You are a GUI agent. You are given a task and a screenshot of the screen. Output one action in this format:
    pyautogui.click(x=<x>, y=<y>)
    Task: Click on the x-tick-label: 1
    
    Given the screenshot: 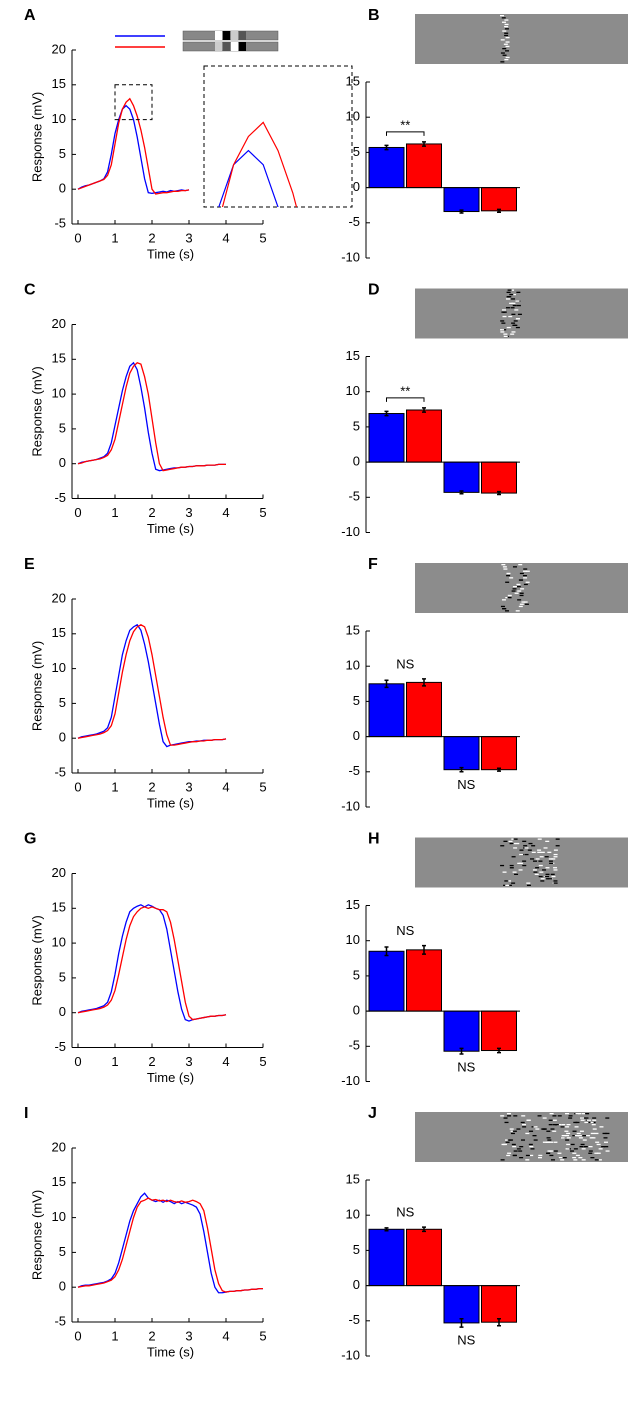 What is the action you would take?
    pyautogui.click(x=114, y=786)
    